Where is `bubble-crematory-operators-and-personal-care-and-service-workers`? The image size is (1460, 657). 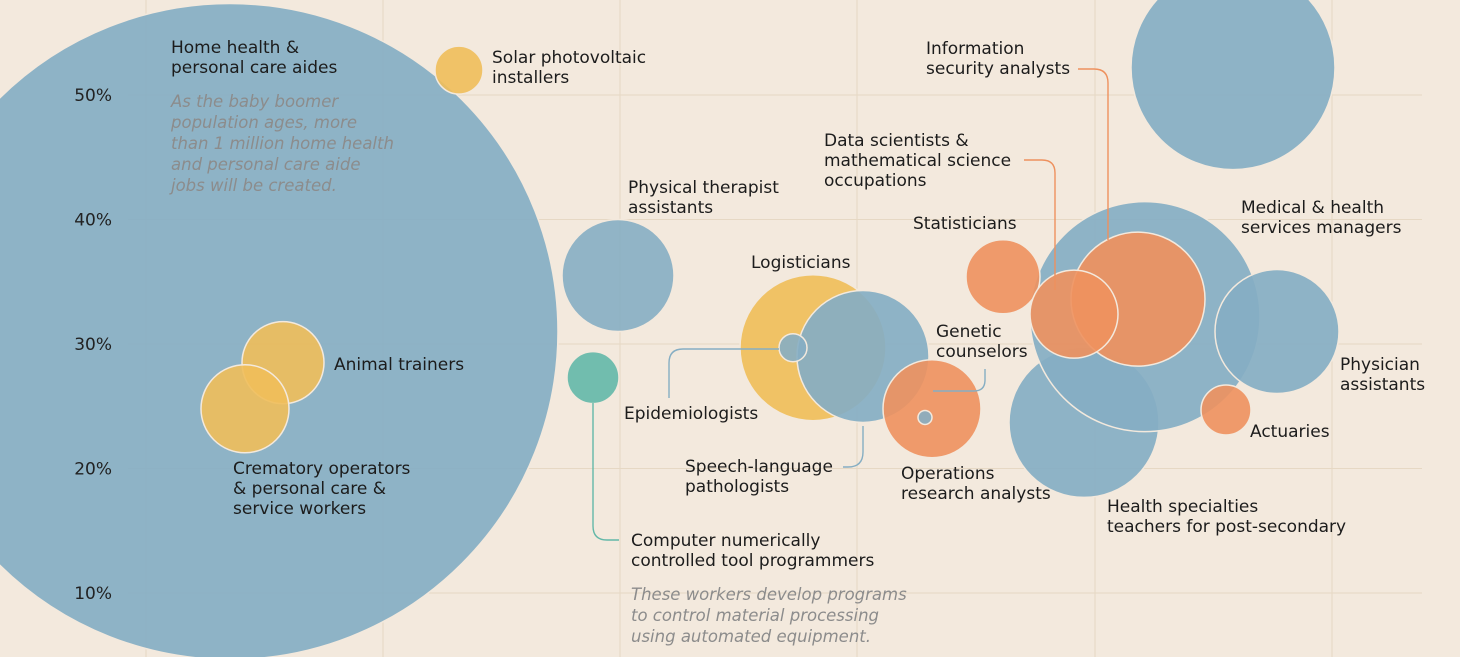 bubble-crematory-operators-and-personal-care-and-service-workers is located at coordinates (245, 408).